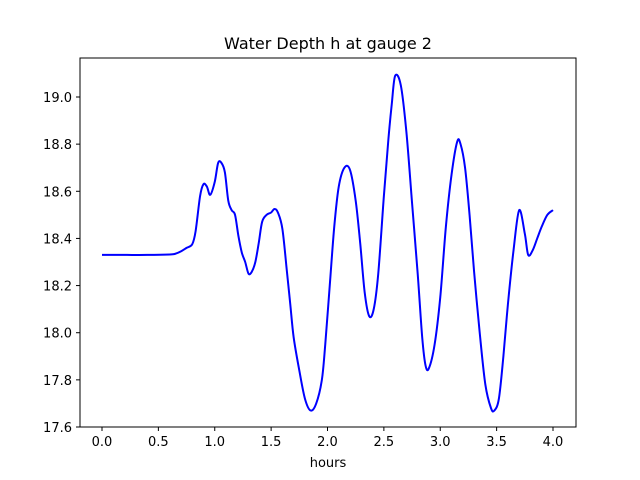  I want to click on x-axis: 0.0 0.5 1.0 1.5 2.0 2.5 3.0 3.5 4.0, so click(328, 438).